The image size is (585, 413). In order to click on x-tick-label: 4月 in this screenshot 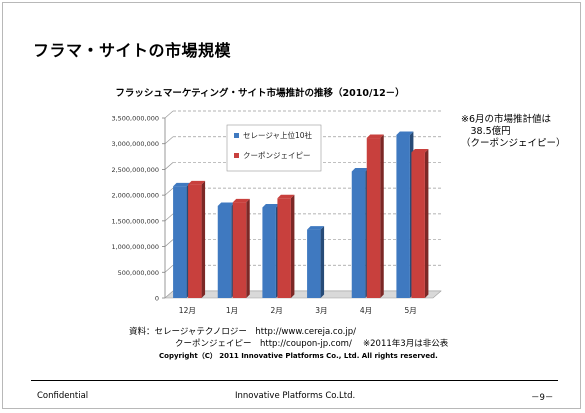, I will do `click(366, 310)`.